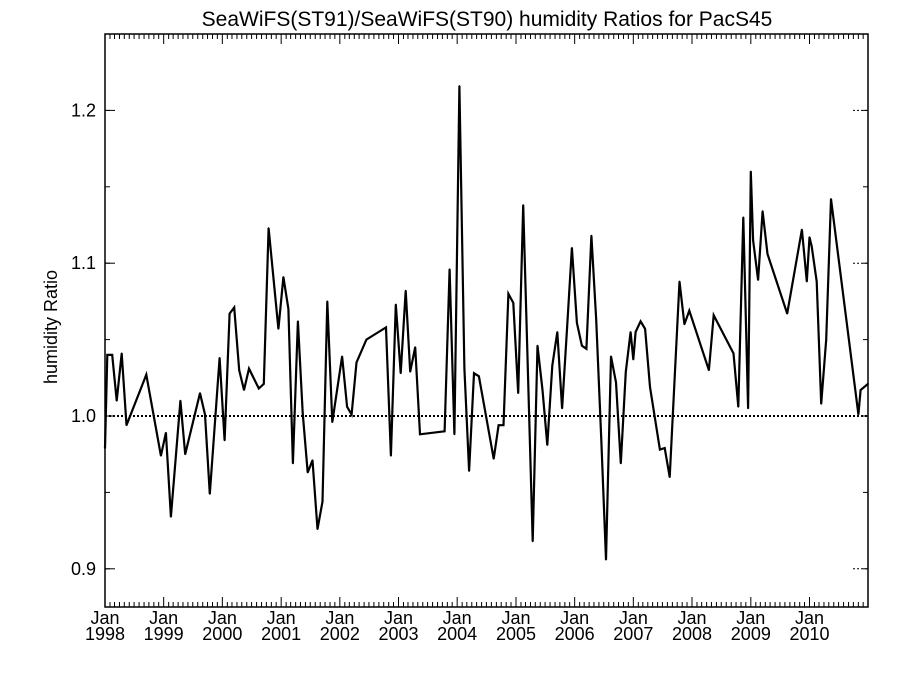 This screenshot has width=900, height=675. What do you see at coordinates (83, 416) in the screenshot?
I see `y-tick-label: 1.0` at bounding box center [83, 416].